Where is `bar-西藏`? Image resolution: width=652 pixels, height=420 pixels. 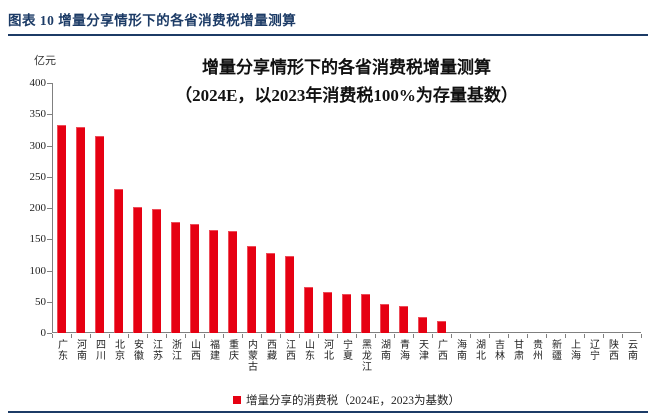 bar-西藏 is located at coordinates (270, 293).